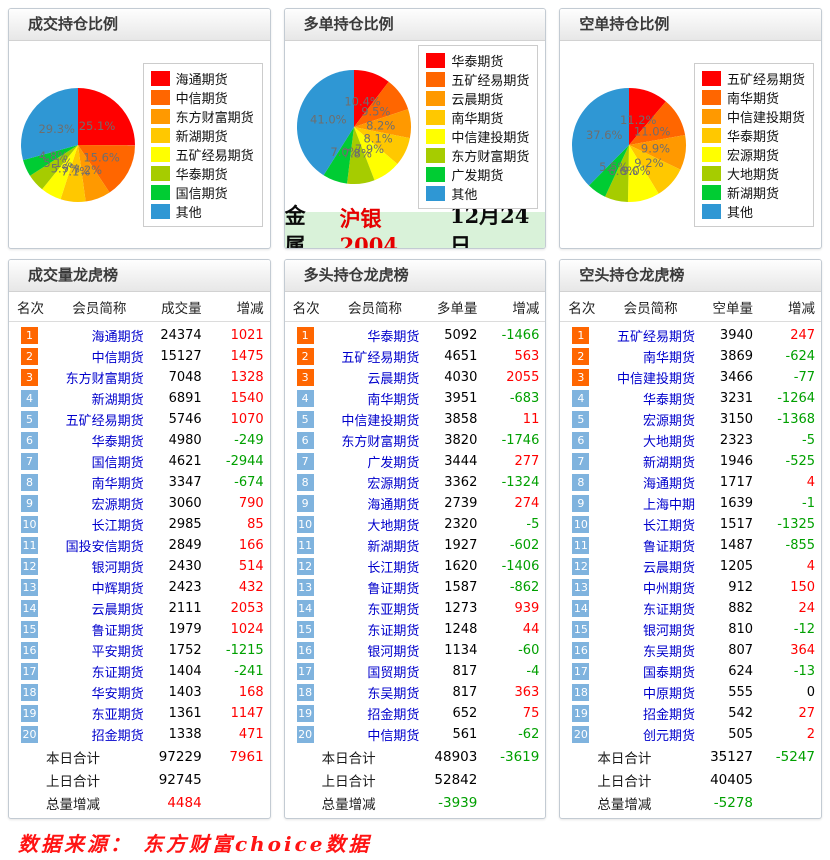  What do you see at coordinates (305, 461) in the screenshot?
I see `rank-badge: 7` at bounding box center [305, 461].